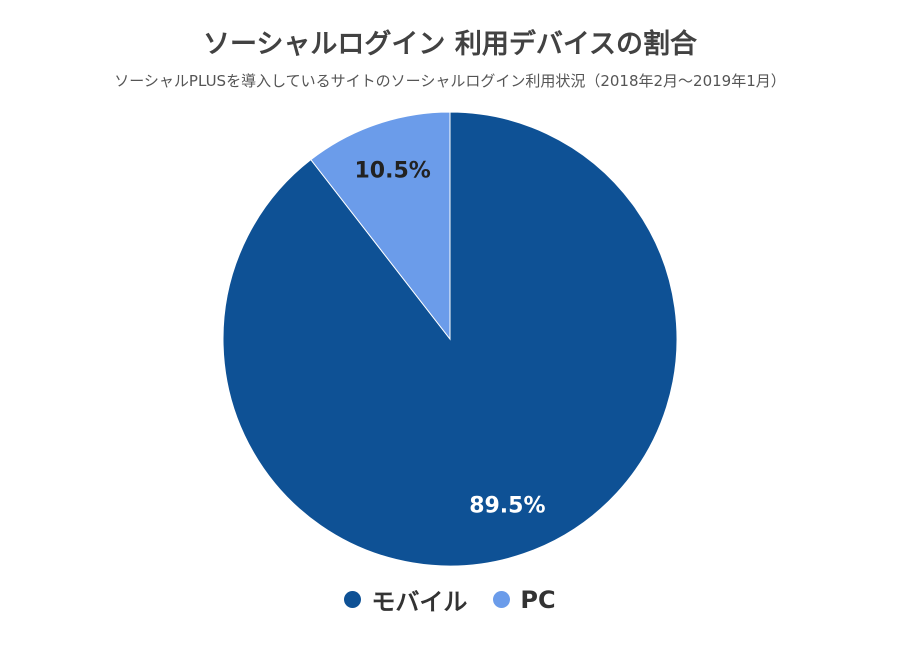 Image resolution: width=900 pixels, height=650 pixels. Describe the element at coordinates (450, 44) in the screenshot. I see `chart-title: ソーシャルログイン 利用デバイスの割合` at that location.